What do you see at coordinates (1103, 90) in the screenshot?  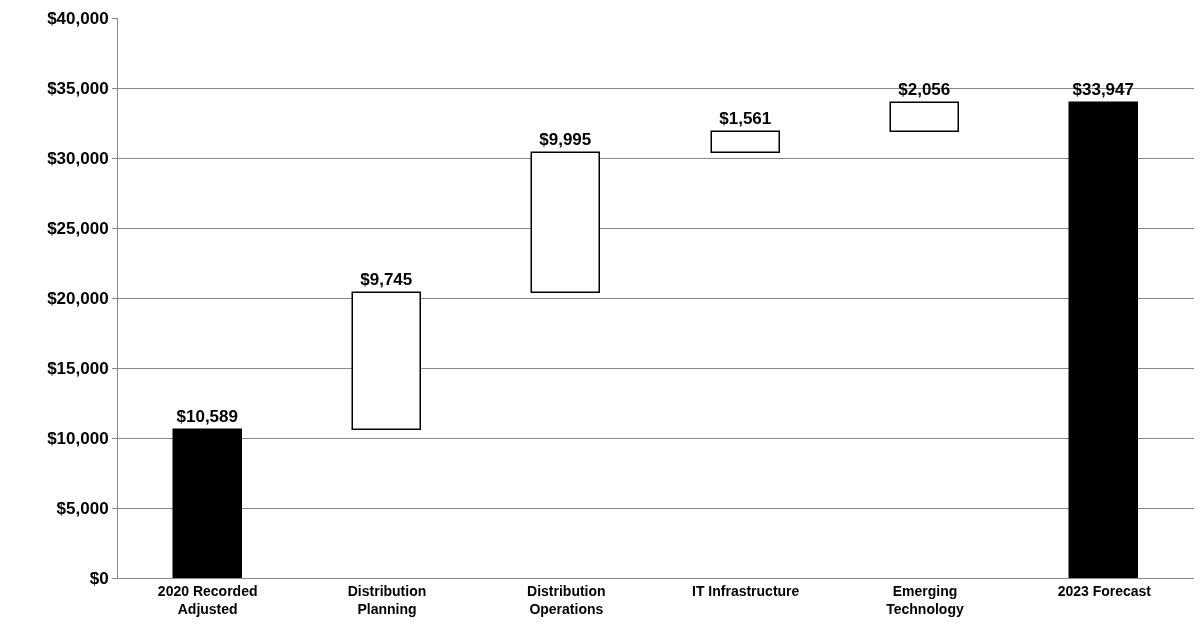 I see `data-label: $33,947` at bounding box center [1103, 90].